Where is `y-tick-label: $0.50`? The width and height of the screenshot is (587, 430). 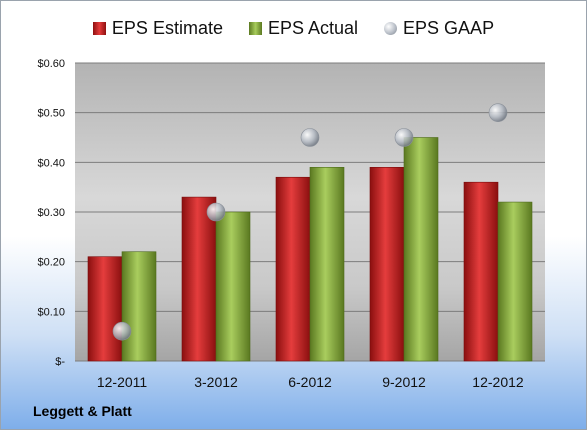
y-tick-label: $0.50 is located at coordinates (51, 114).